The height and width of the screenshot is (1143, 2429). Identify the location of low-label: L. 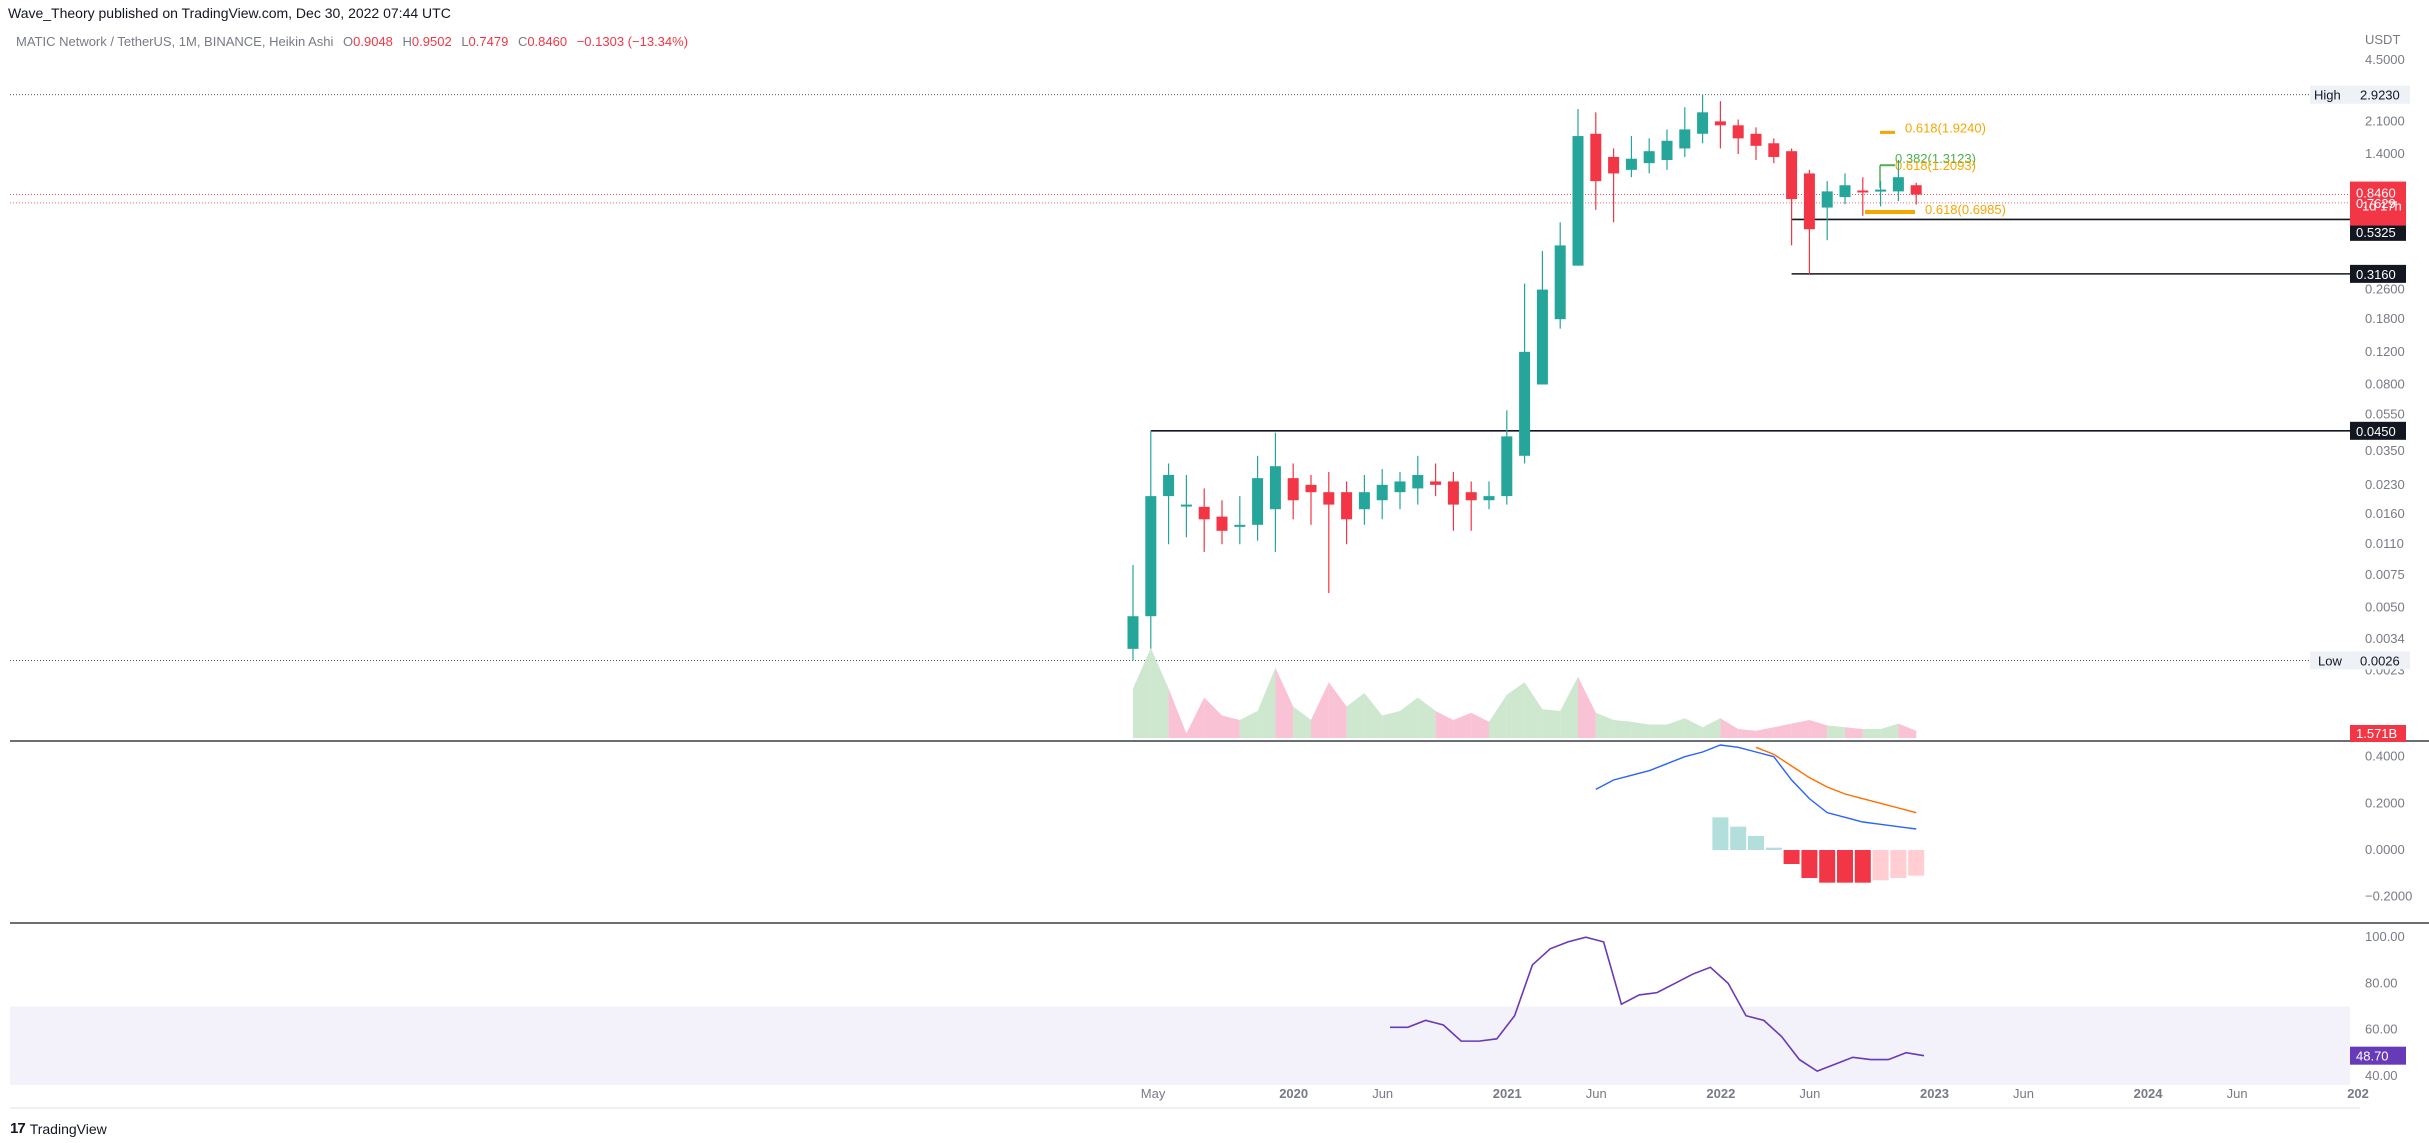
(465, 41).